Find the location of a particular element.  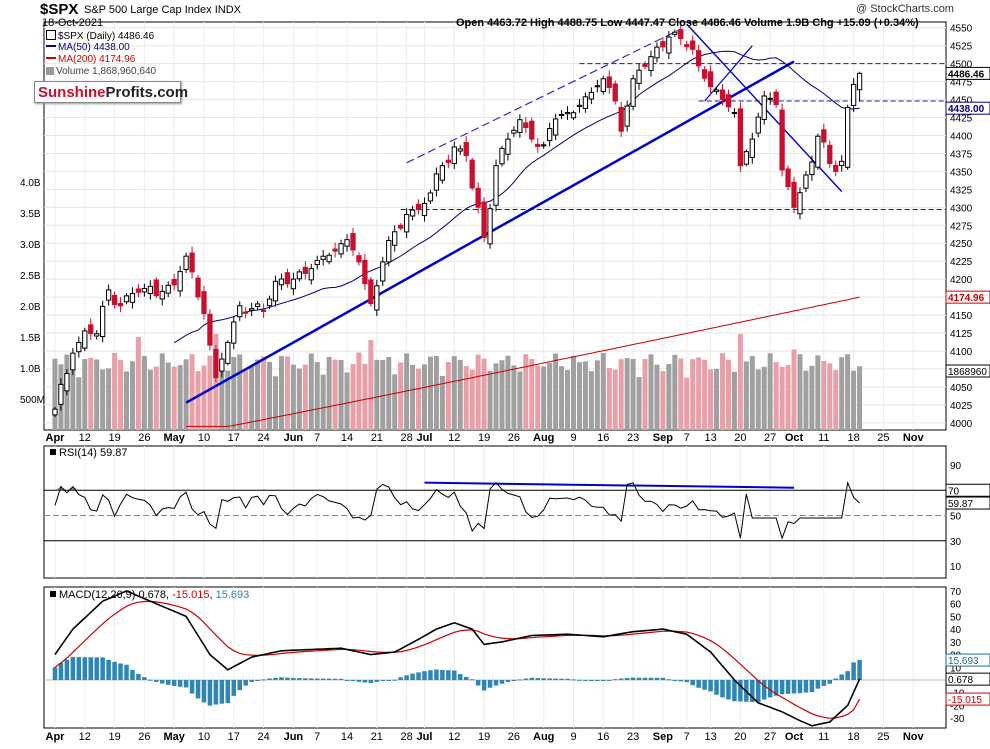

price-badge-box is located at coordinates (967, 297).